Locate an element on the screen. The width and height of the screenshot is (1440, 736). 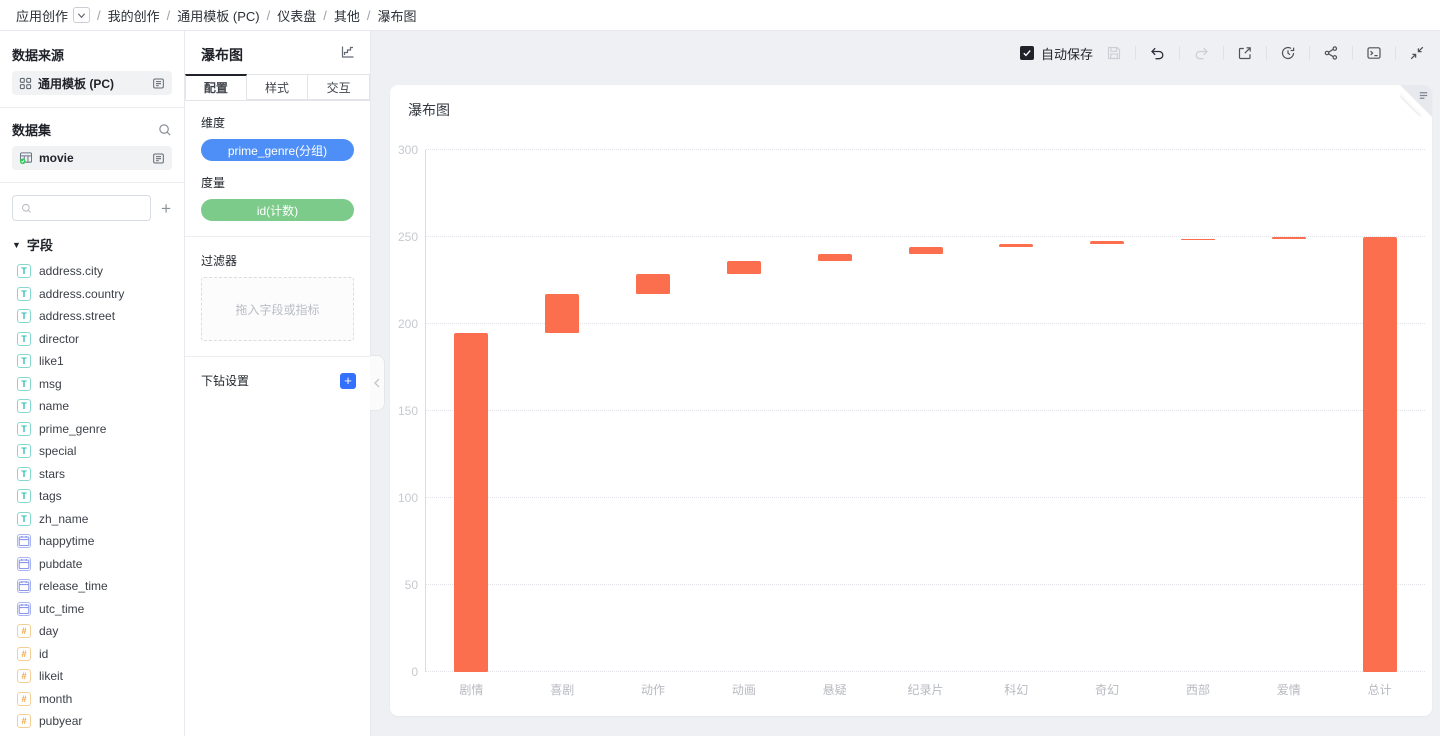
gridline-y50 is located at coordinates (925, 584).